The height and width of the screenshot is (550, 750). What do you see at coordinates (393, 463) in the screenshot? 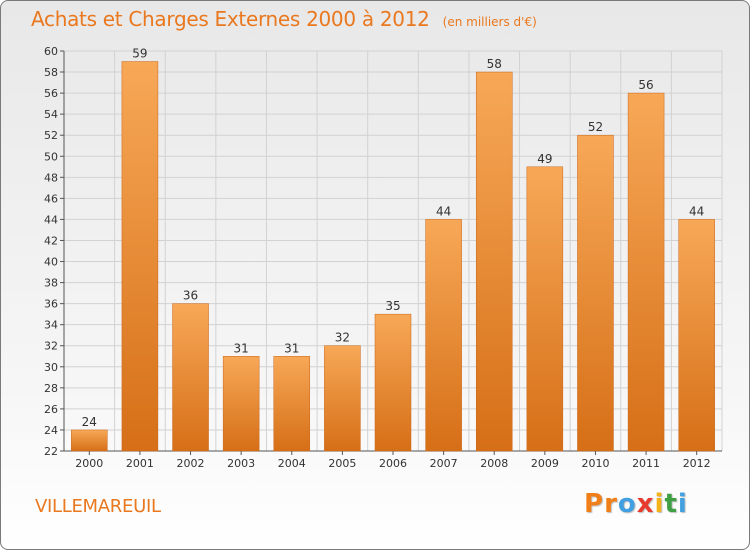
I see `x-tick-label: 2006` at bounding box center [393, 463].